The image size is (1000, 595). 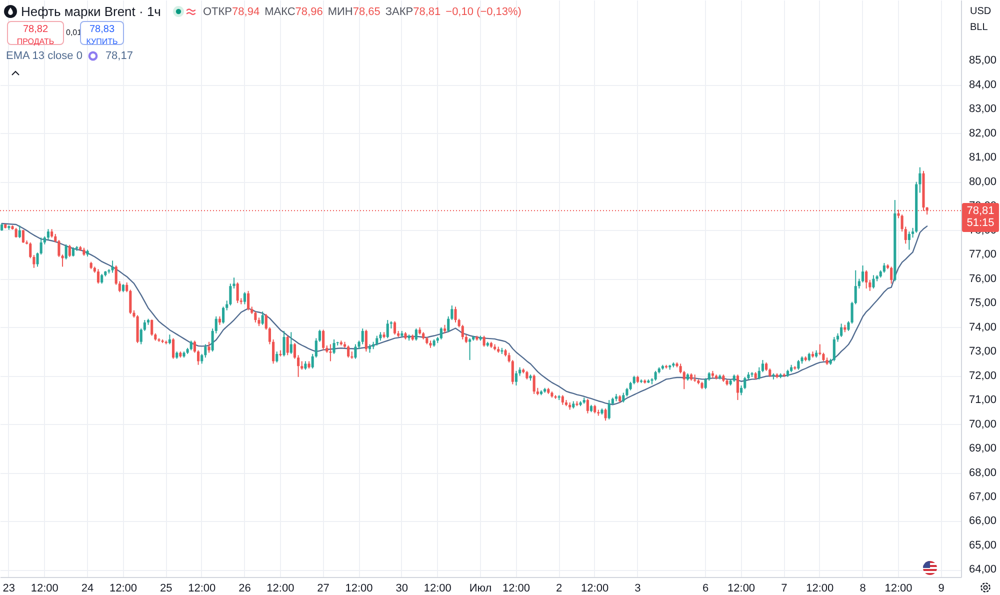 What do you see at coordinates (983, 60) in the screenshot?
I see `y-tick-label: 85,00` at bounding box center [983, 60].